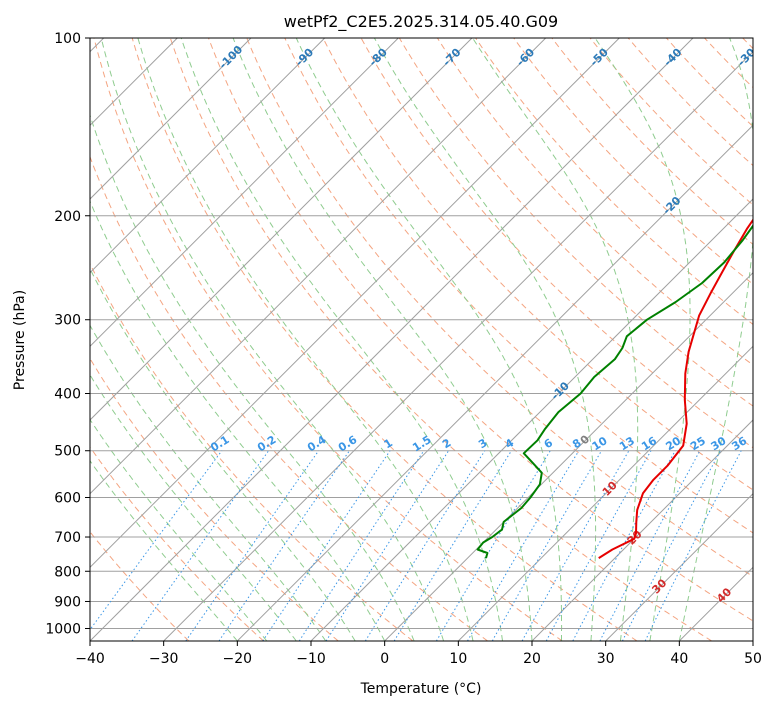 The height and width of the screenshot is (708, 775). I want to click on x-tick-label: 0, so click(384, 659).